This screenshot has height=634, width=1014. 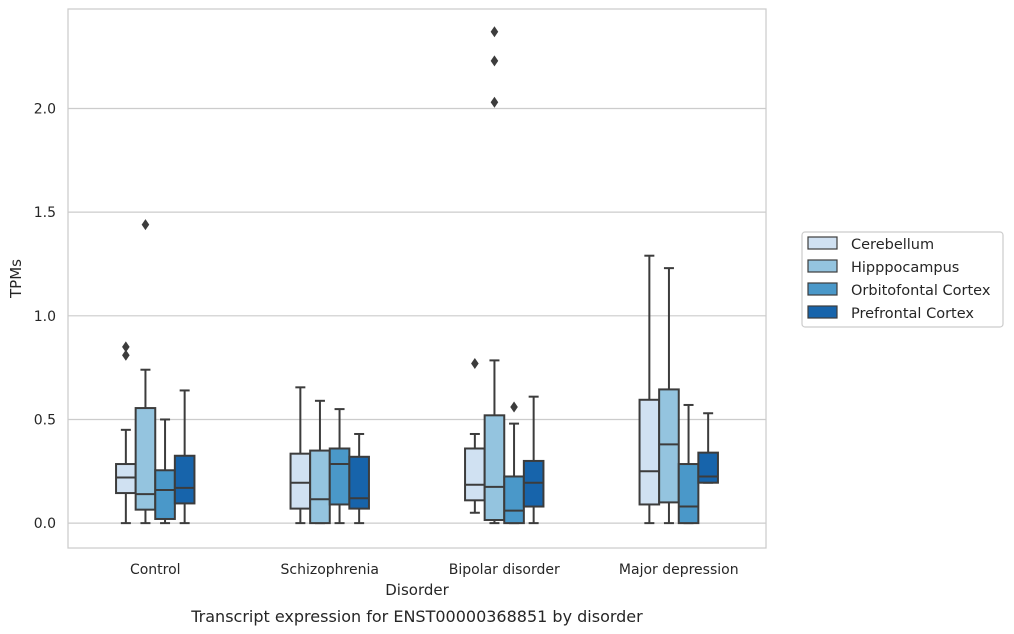 What do you see at coordinates (45, 213) in the screenshot?
I see `y-tick-label: 1.5` at bounding box center [45, 213].